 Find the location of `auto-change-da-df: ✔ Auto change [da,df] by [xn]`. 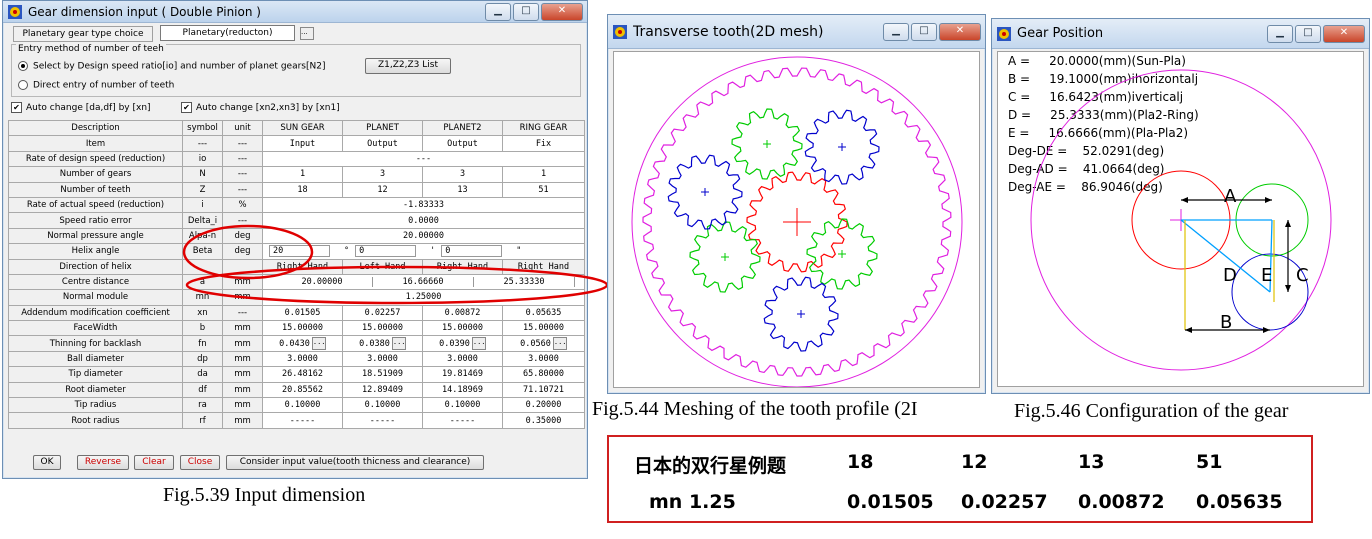

auto-change-da-df: ✔ Auto change [da,df] by [xn] is located at coordinates (81, 107).